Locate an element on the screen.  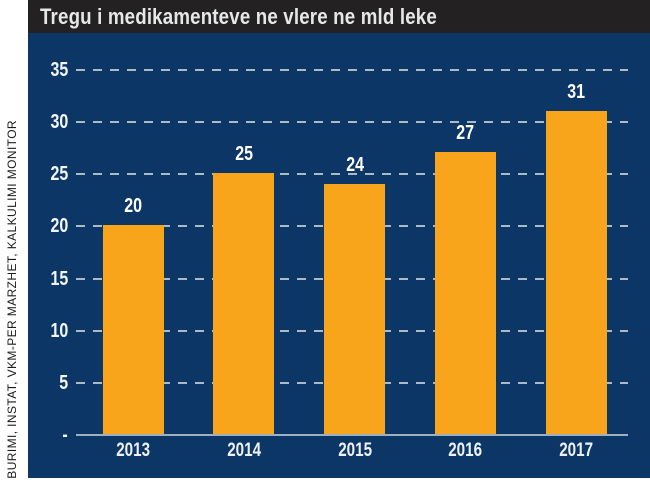
y-tick-label-25: 25 is located at coordinates (51, 174).